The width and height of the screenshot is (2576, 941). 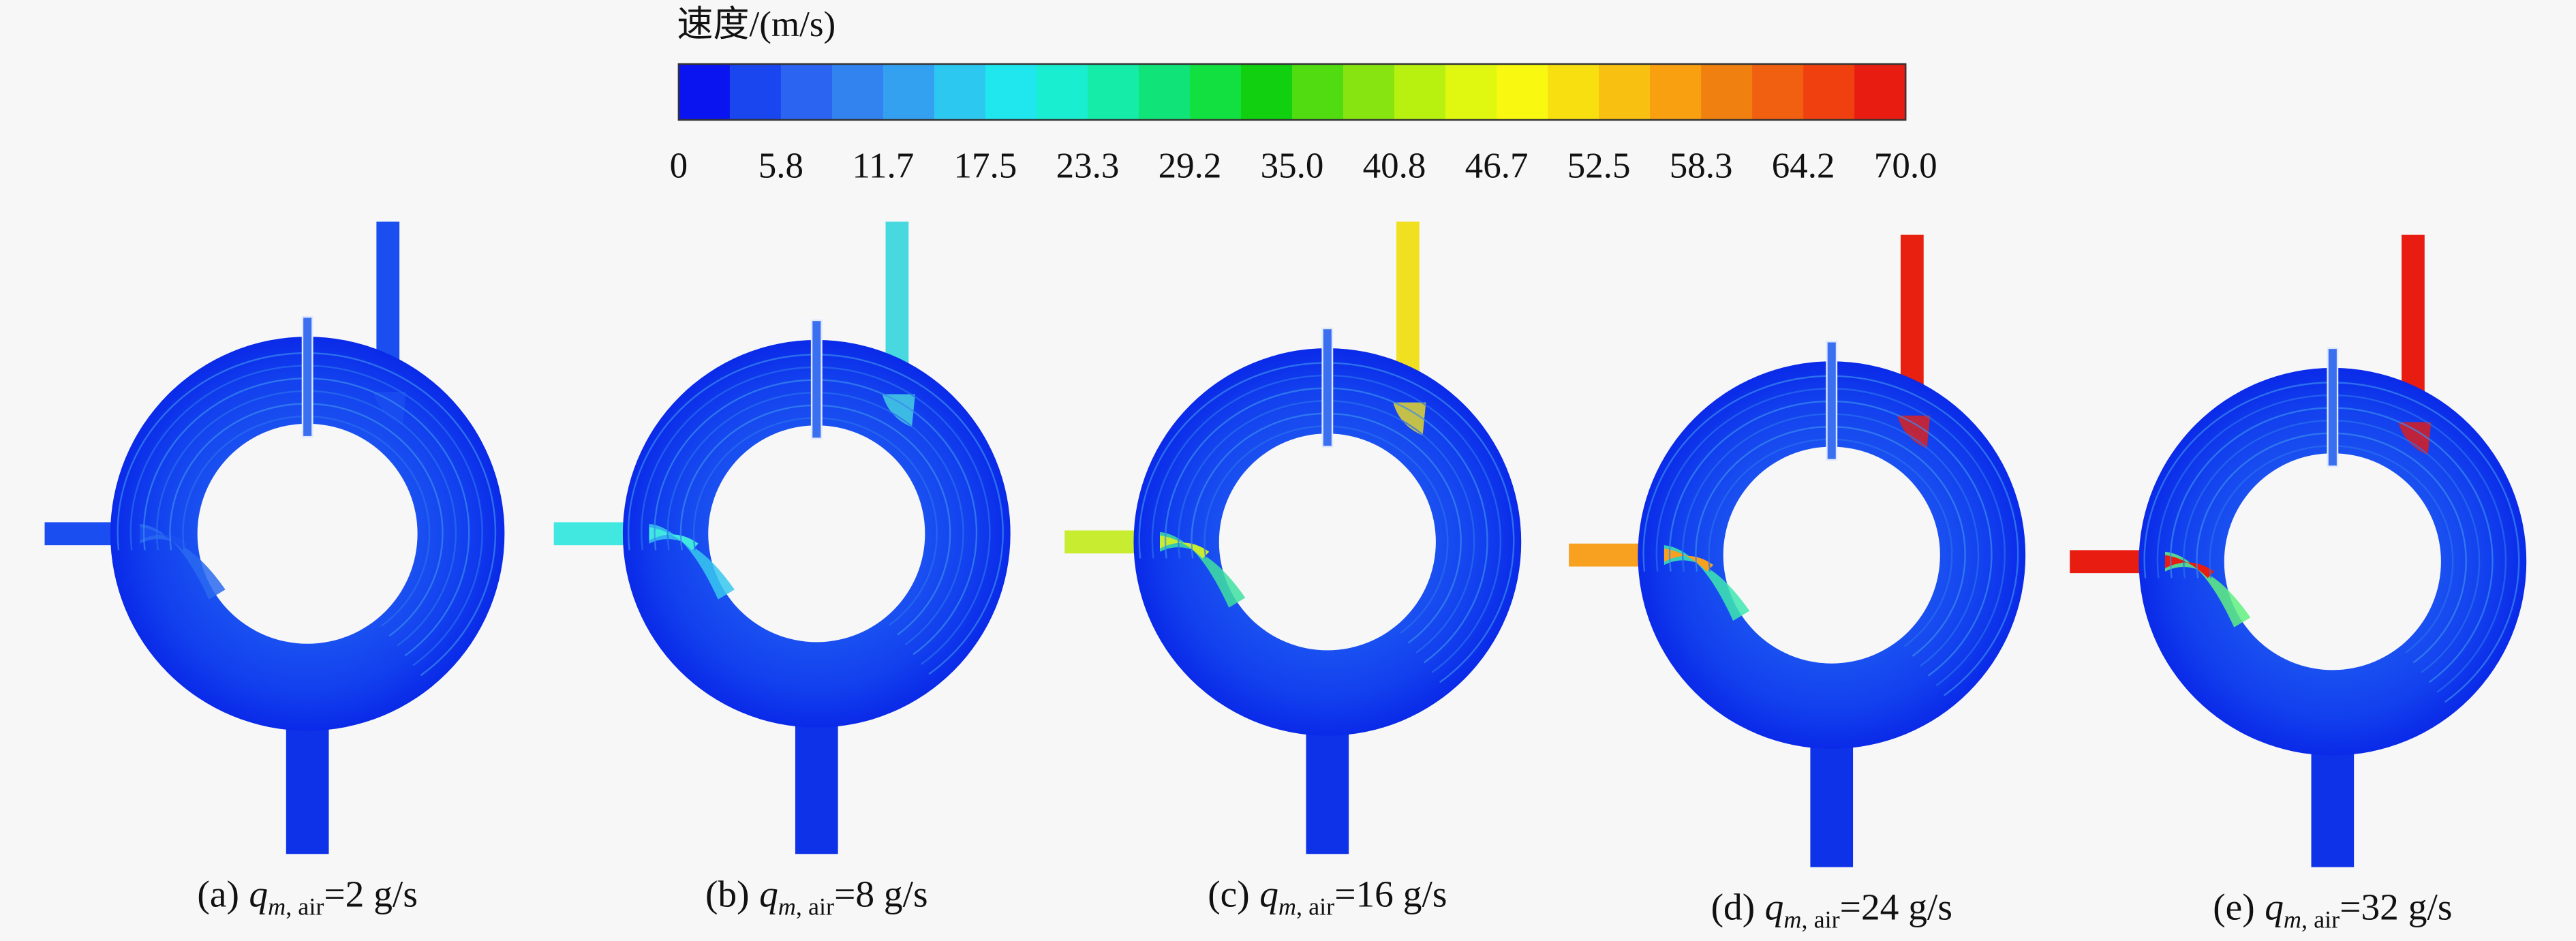 I want to click on flow-panel: (d) qm, air=24 g/s, so click(x=1797, y=584).